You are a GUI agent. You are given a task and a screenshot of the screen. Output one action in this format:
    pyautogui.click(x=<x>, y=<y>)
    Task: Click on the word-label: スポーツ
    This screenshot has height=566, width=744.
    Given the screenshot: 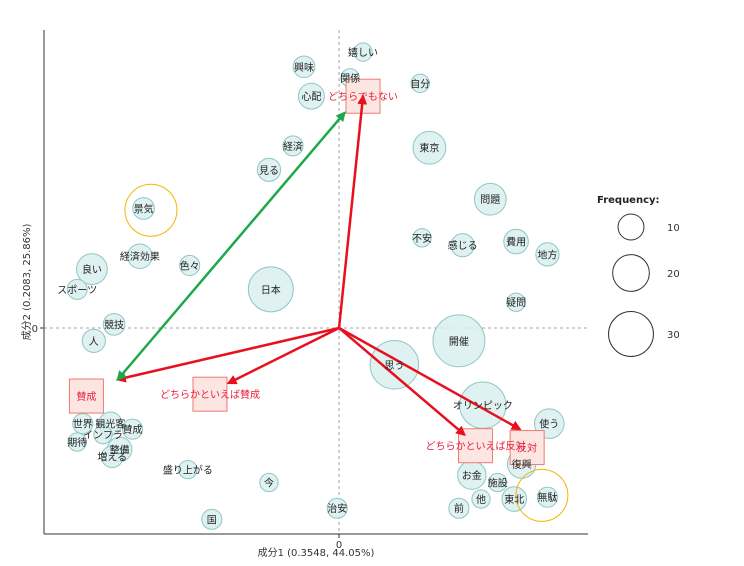 What is the action you would take?
    pyautogui.click(x=77, y=290)
    